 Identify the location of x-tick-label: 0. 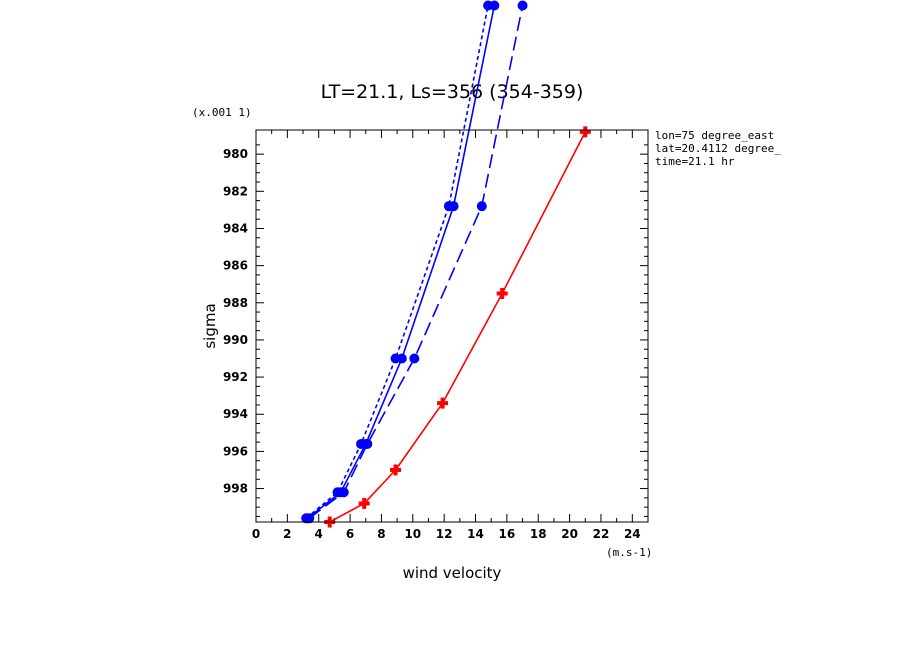
(256, 534).